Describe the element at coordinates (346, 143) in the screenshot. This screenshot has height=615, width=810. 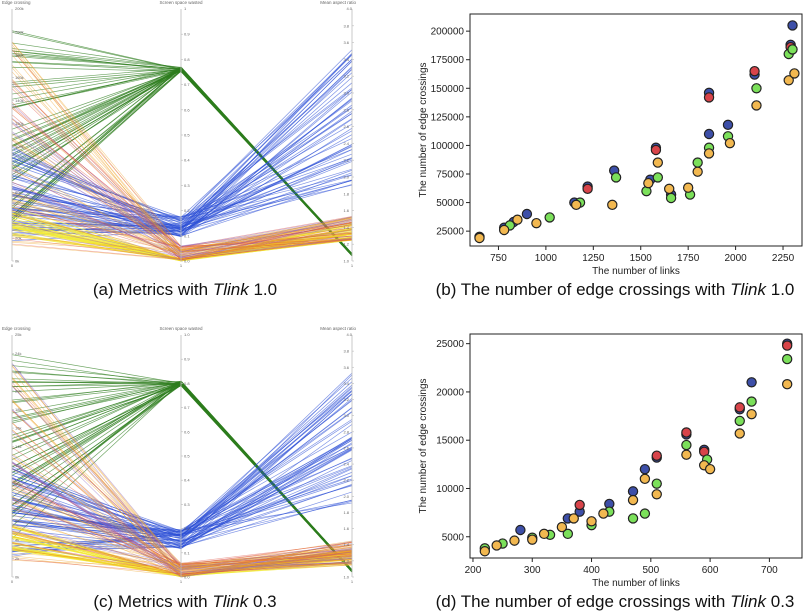
I see `axis-tick-label: 2.4` at that location.